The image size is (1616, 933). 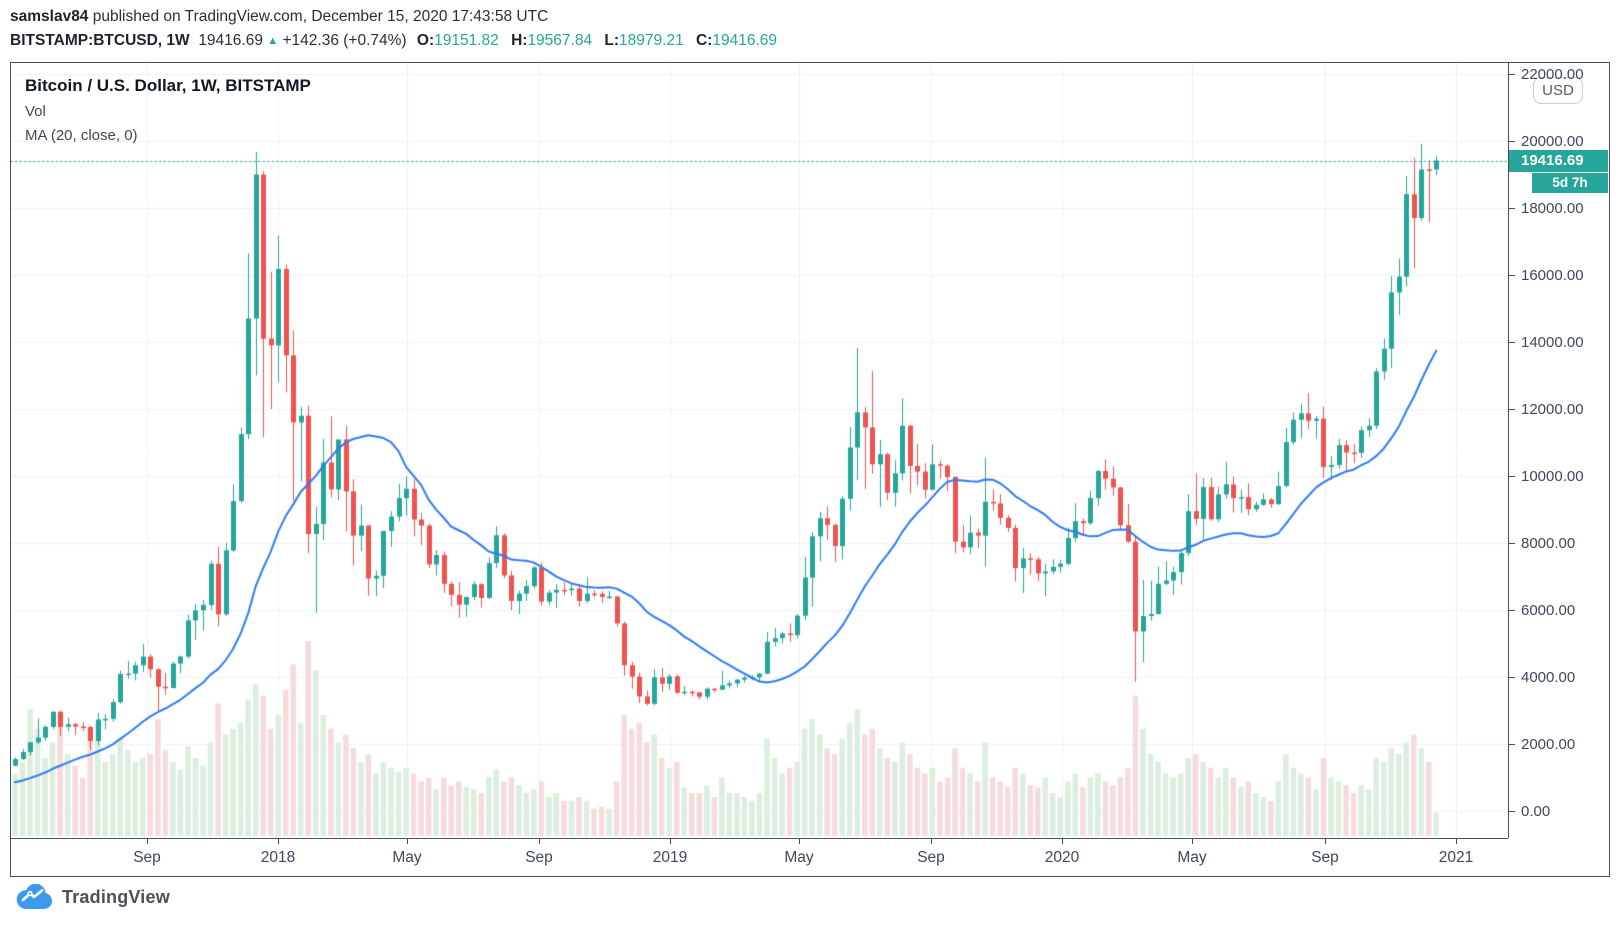 What do you see at coordinates (100, 40) in the screenshot?
I see `symbol-title: BITSTAMP:BTCUSD, 1W` at bounding box center [100, 40].